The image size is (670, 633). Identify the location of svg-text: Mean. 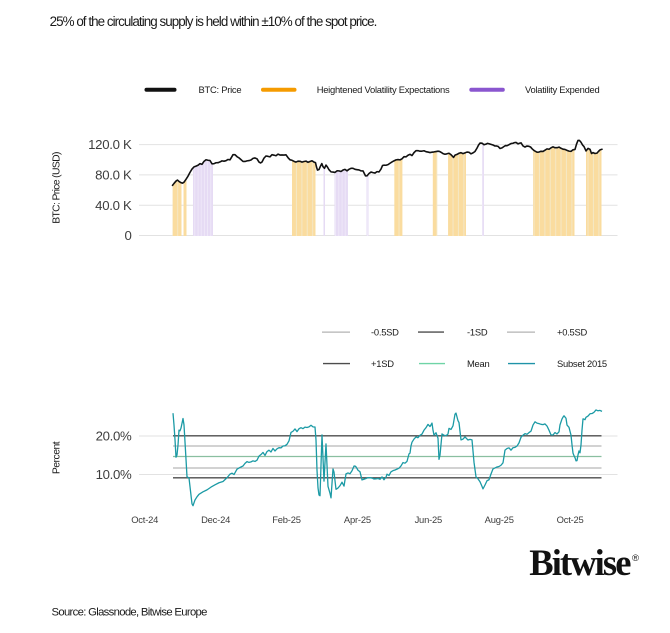
(478, 363).